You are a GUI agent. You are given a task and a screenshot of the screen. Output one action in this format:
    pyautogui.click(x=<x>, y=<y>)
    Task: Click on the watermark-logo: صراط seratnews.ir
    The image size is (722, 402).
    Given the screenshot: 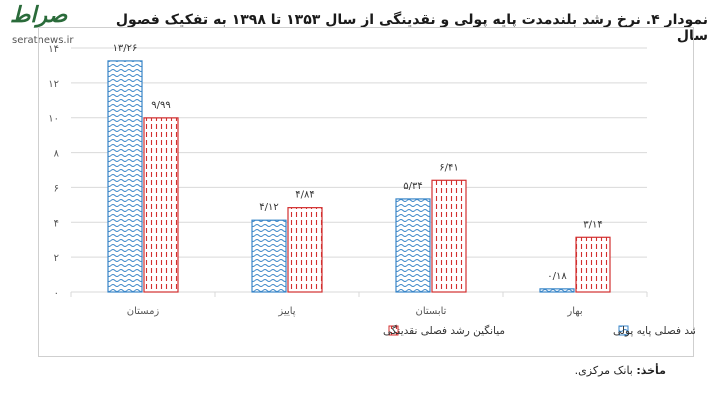 What is the action you would take?
    pyautogui.click(x=51, y=26)
    